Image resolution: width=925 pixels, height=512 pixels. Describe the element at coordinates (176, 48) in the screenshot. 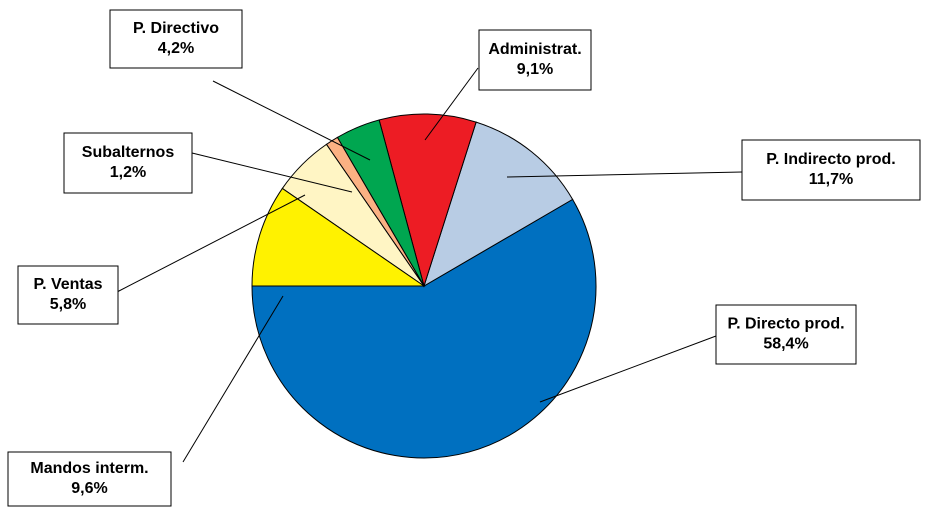

I see `slice-value-label: 4,2%` at that location.